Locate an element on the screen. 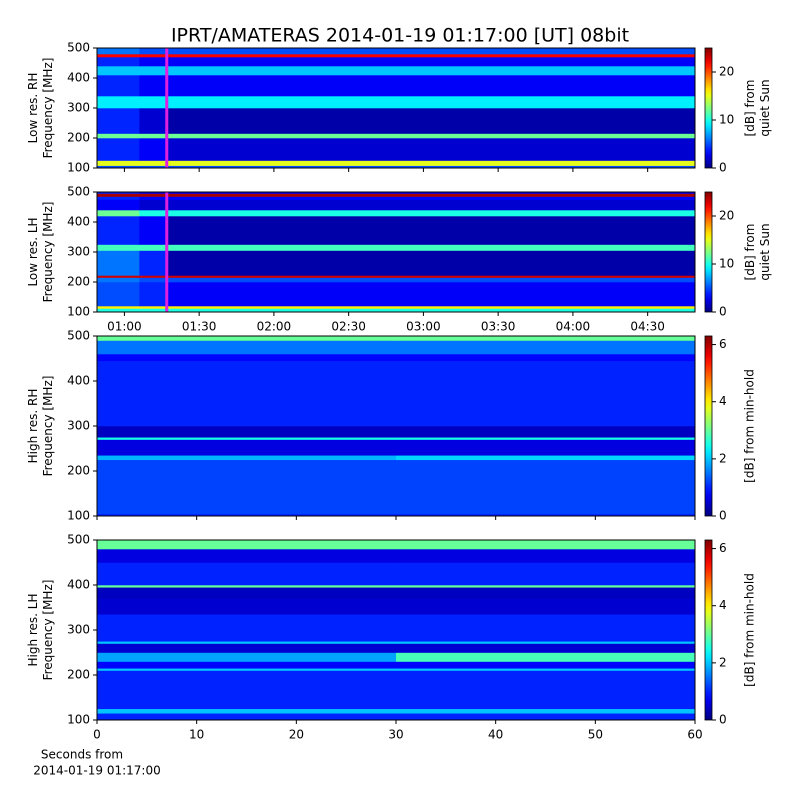 This screenshot has width=800, height=800. y-axis-label: High res. LH is located at coordinates (33, 629).